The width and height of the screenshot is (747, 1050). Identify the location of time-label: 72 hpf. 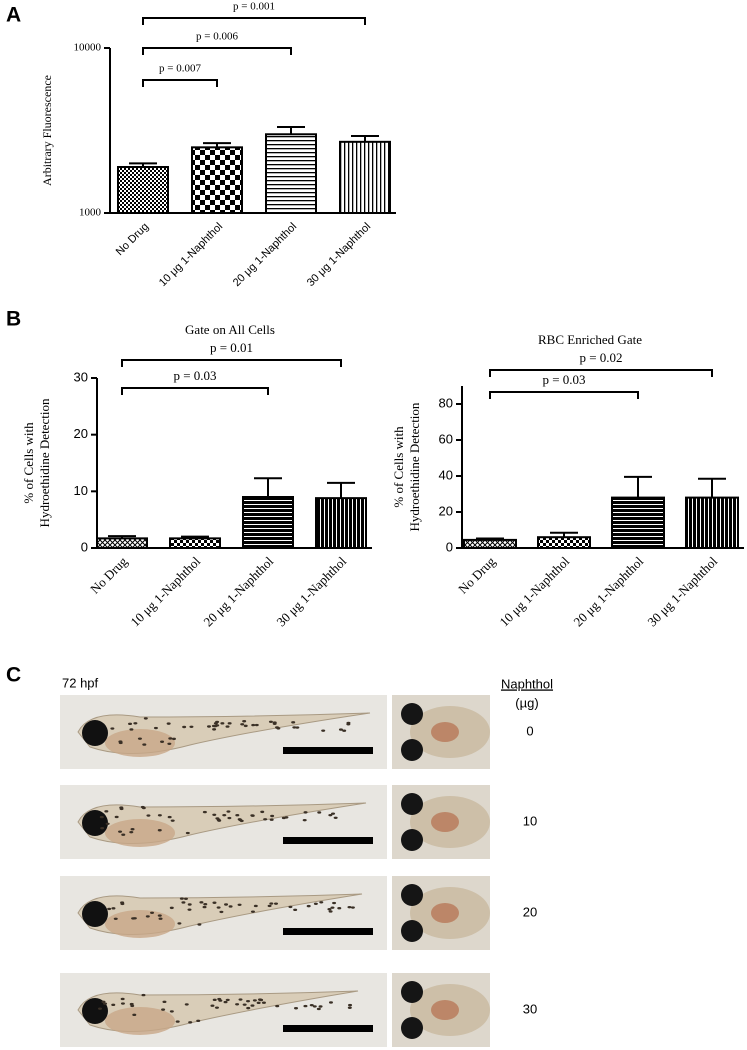
(80, 682).